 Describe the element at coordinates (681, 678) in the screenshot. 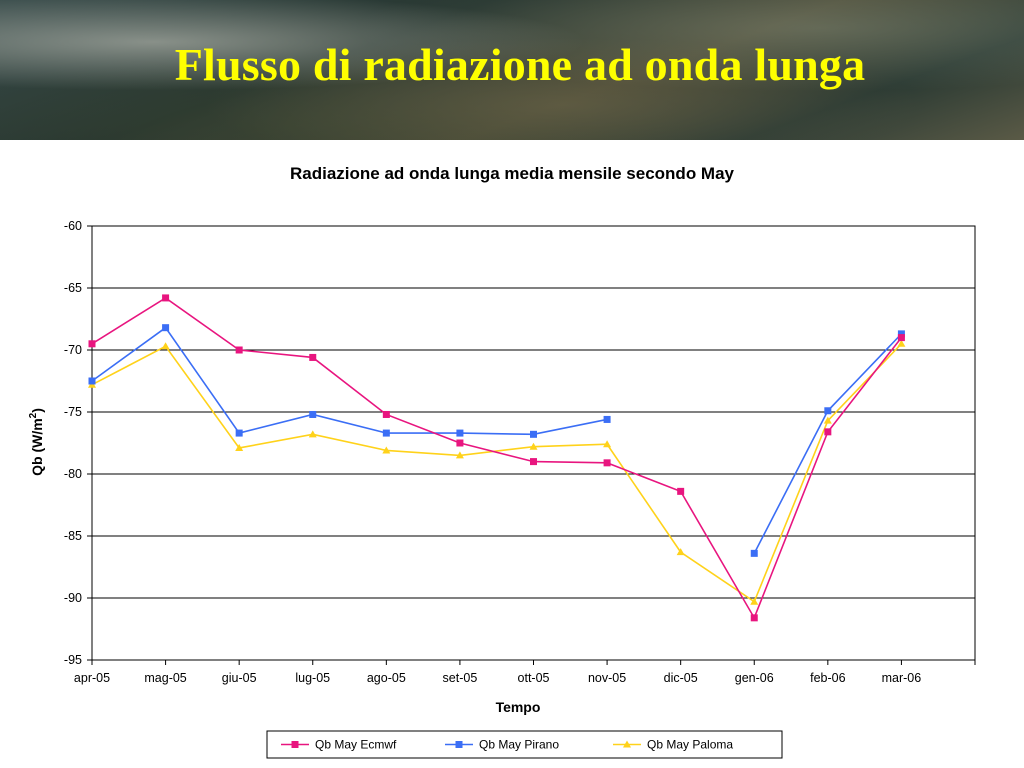

I see `x-tick-label: dic-05` at that location.